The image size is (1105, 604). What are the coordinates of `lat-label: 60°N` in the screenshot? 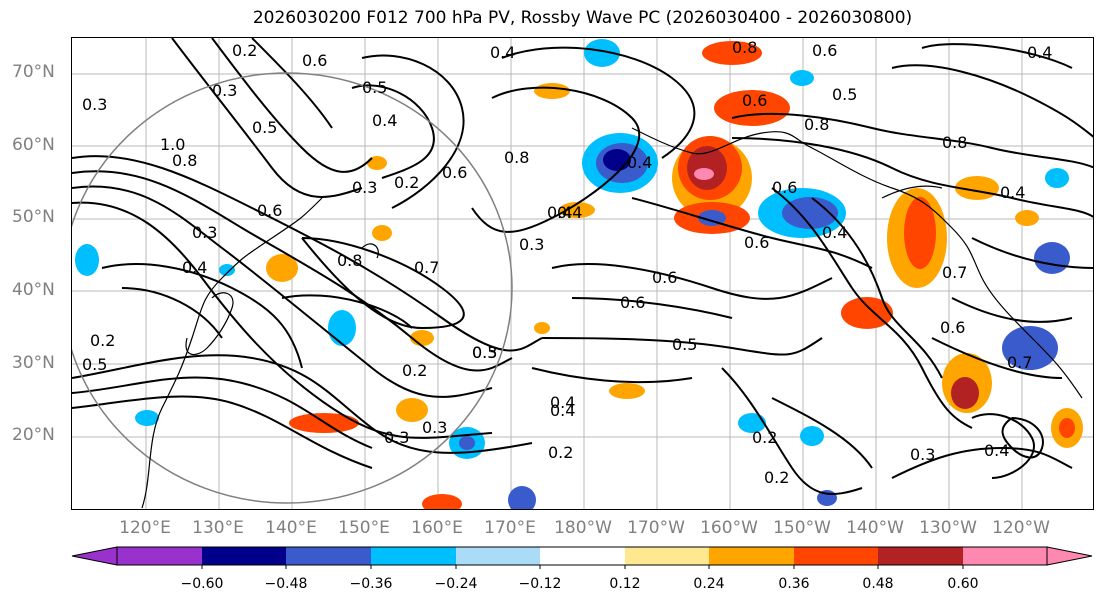 It's located at (33, 145).